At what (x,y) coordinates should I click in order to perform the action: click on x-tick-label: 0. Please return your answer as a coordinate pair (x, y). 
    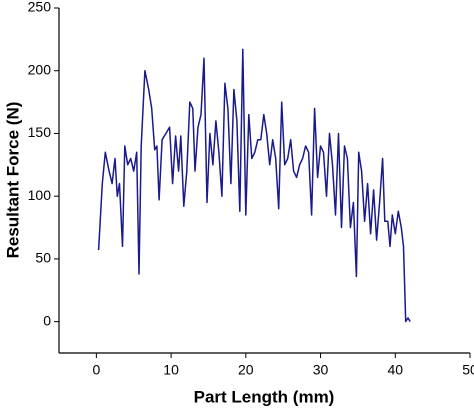
    Looking at the image, I should click on (96, 370).